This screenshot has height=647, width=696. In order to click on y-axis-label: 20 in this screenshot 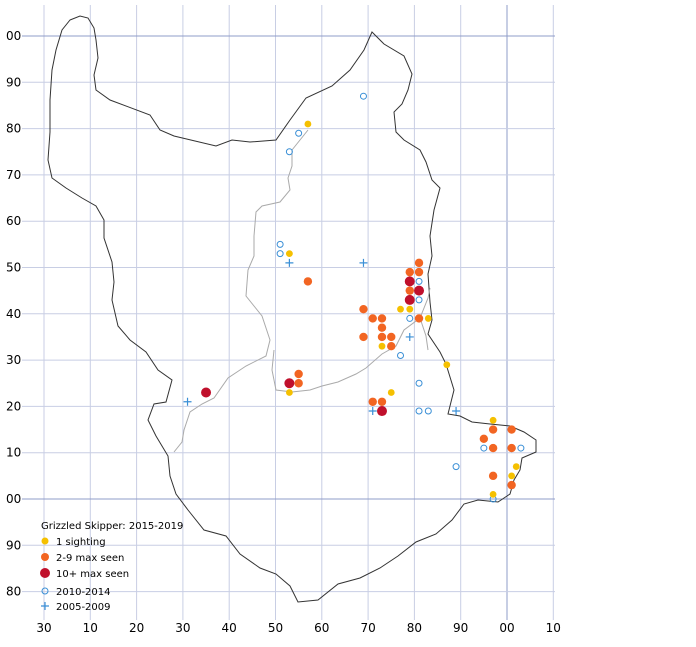, I will do `click(13, 406)`.